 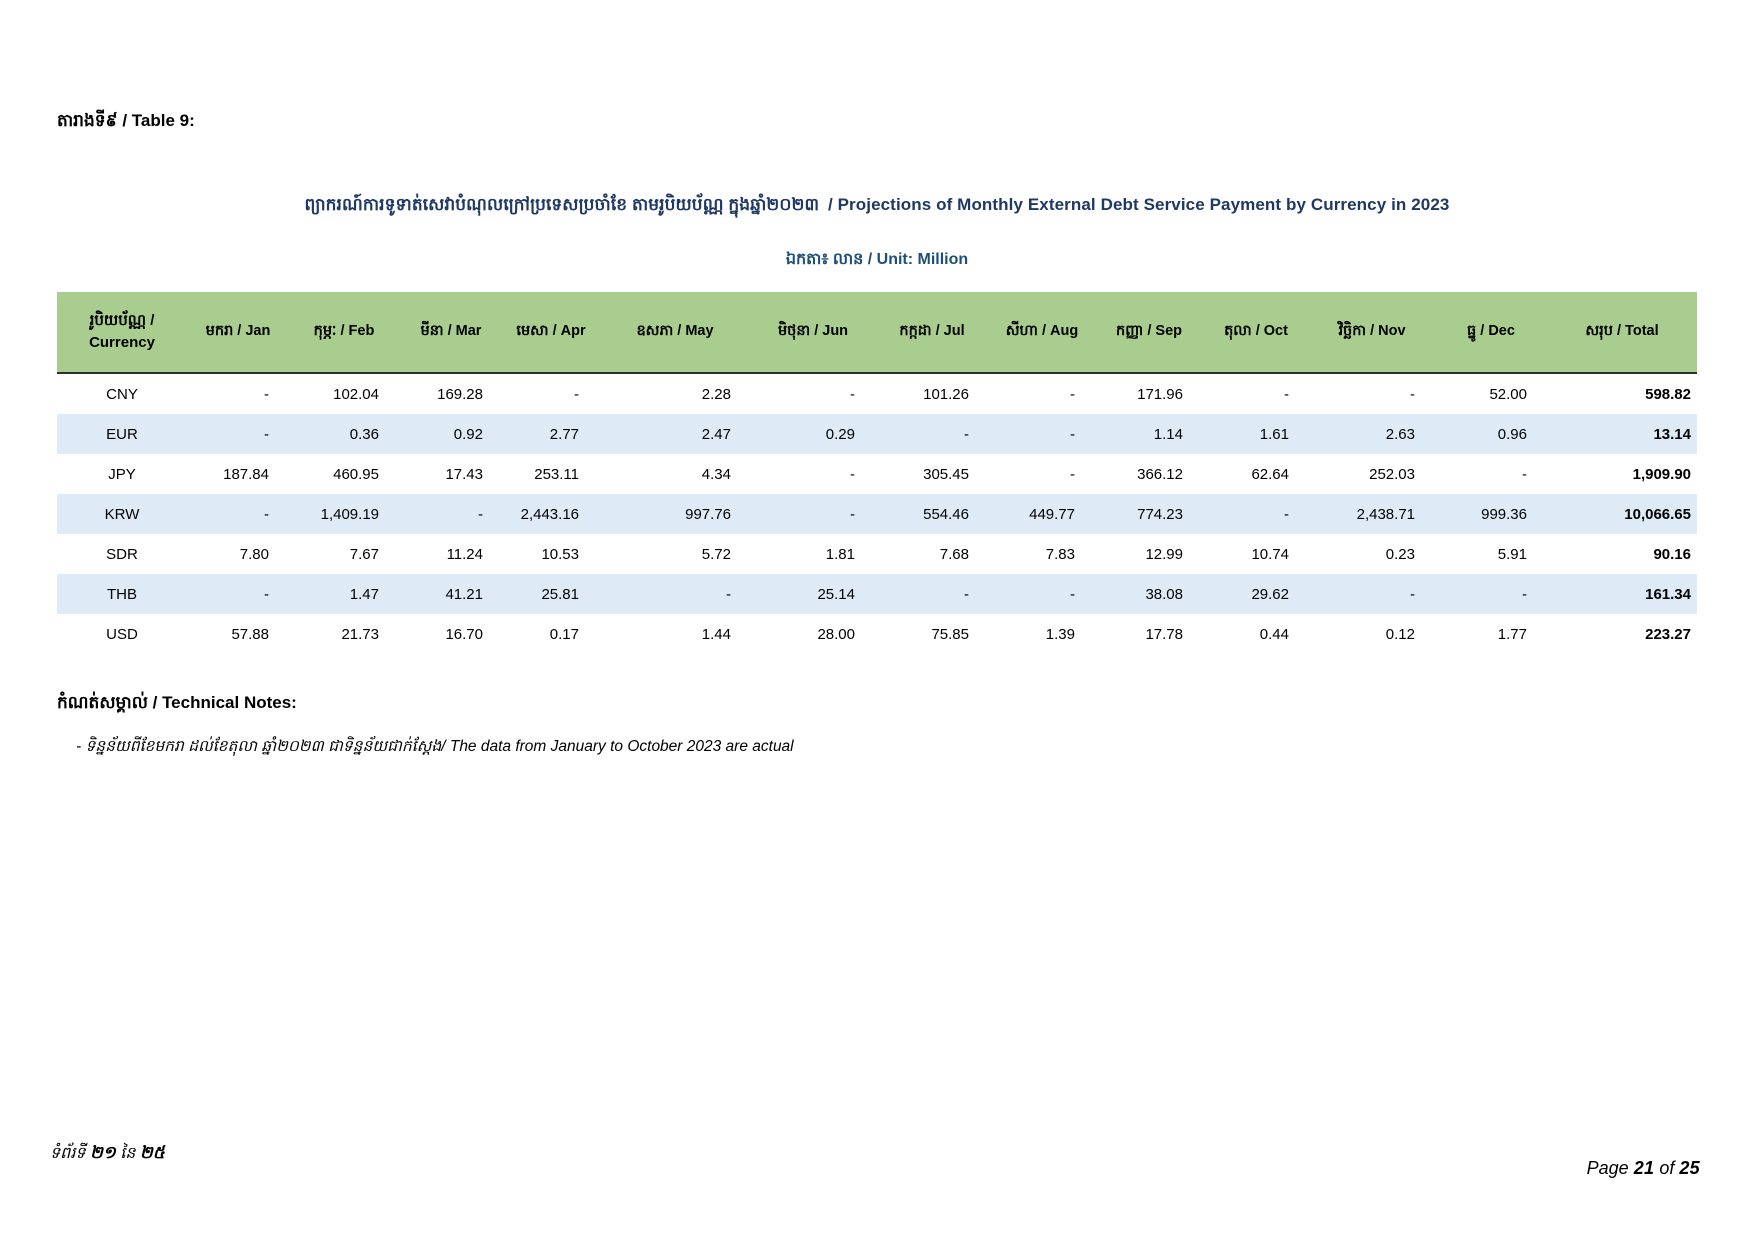 I want to click on month-value-cell: 41.21, so click(x=464, y=594).